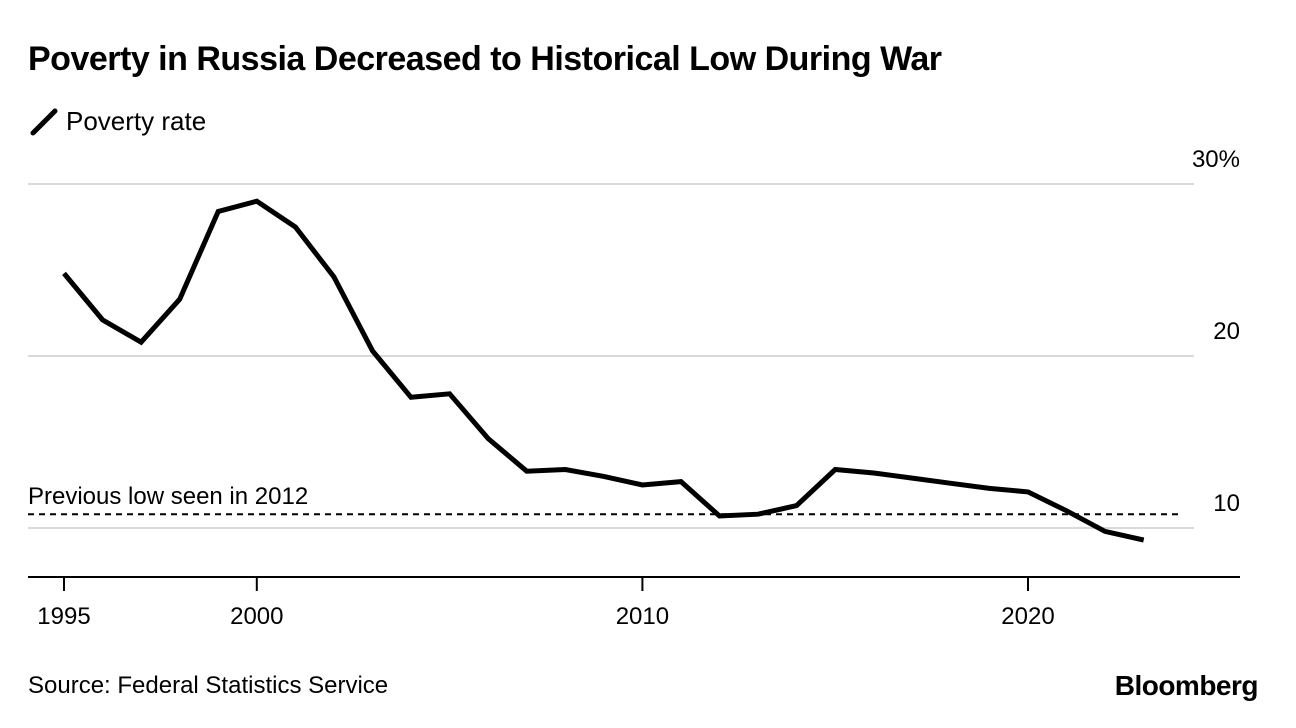 The width and height of the screenshot is (1296, 728). What do you see at coordinates (136, 121) in the screenshot?
I see `legend-label: Poverty rate` at bounding box center [136, 121].